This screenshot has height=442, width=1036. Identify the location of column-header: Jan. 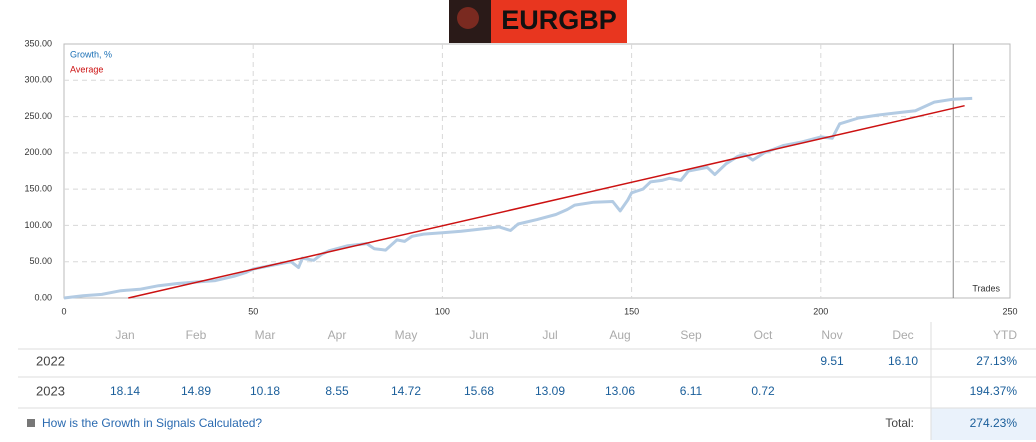
(124, 335).